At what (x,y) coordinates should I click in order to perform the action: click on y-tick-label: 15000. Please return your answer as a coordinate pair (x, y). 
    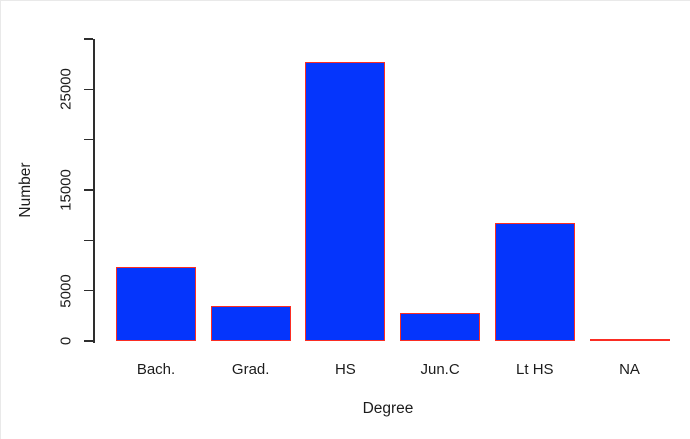
    Looking at the image, I should click on (66, 190).